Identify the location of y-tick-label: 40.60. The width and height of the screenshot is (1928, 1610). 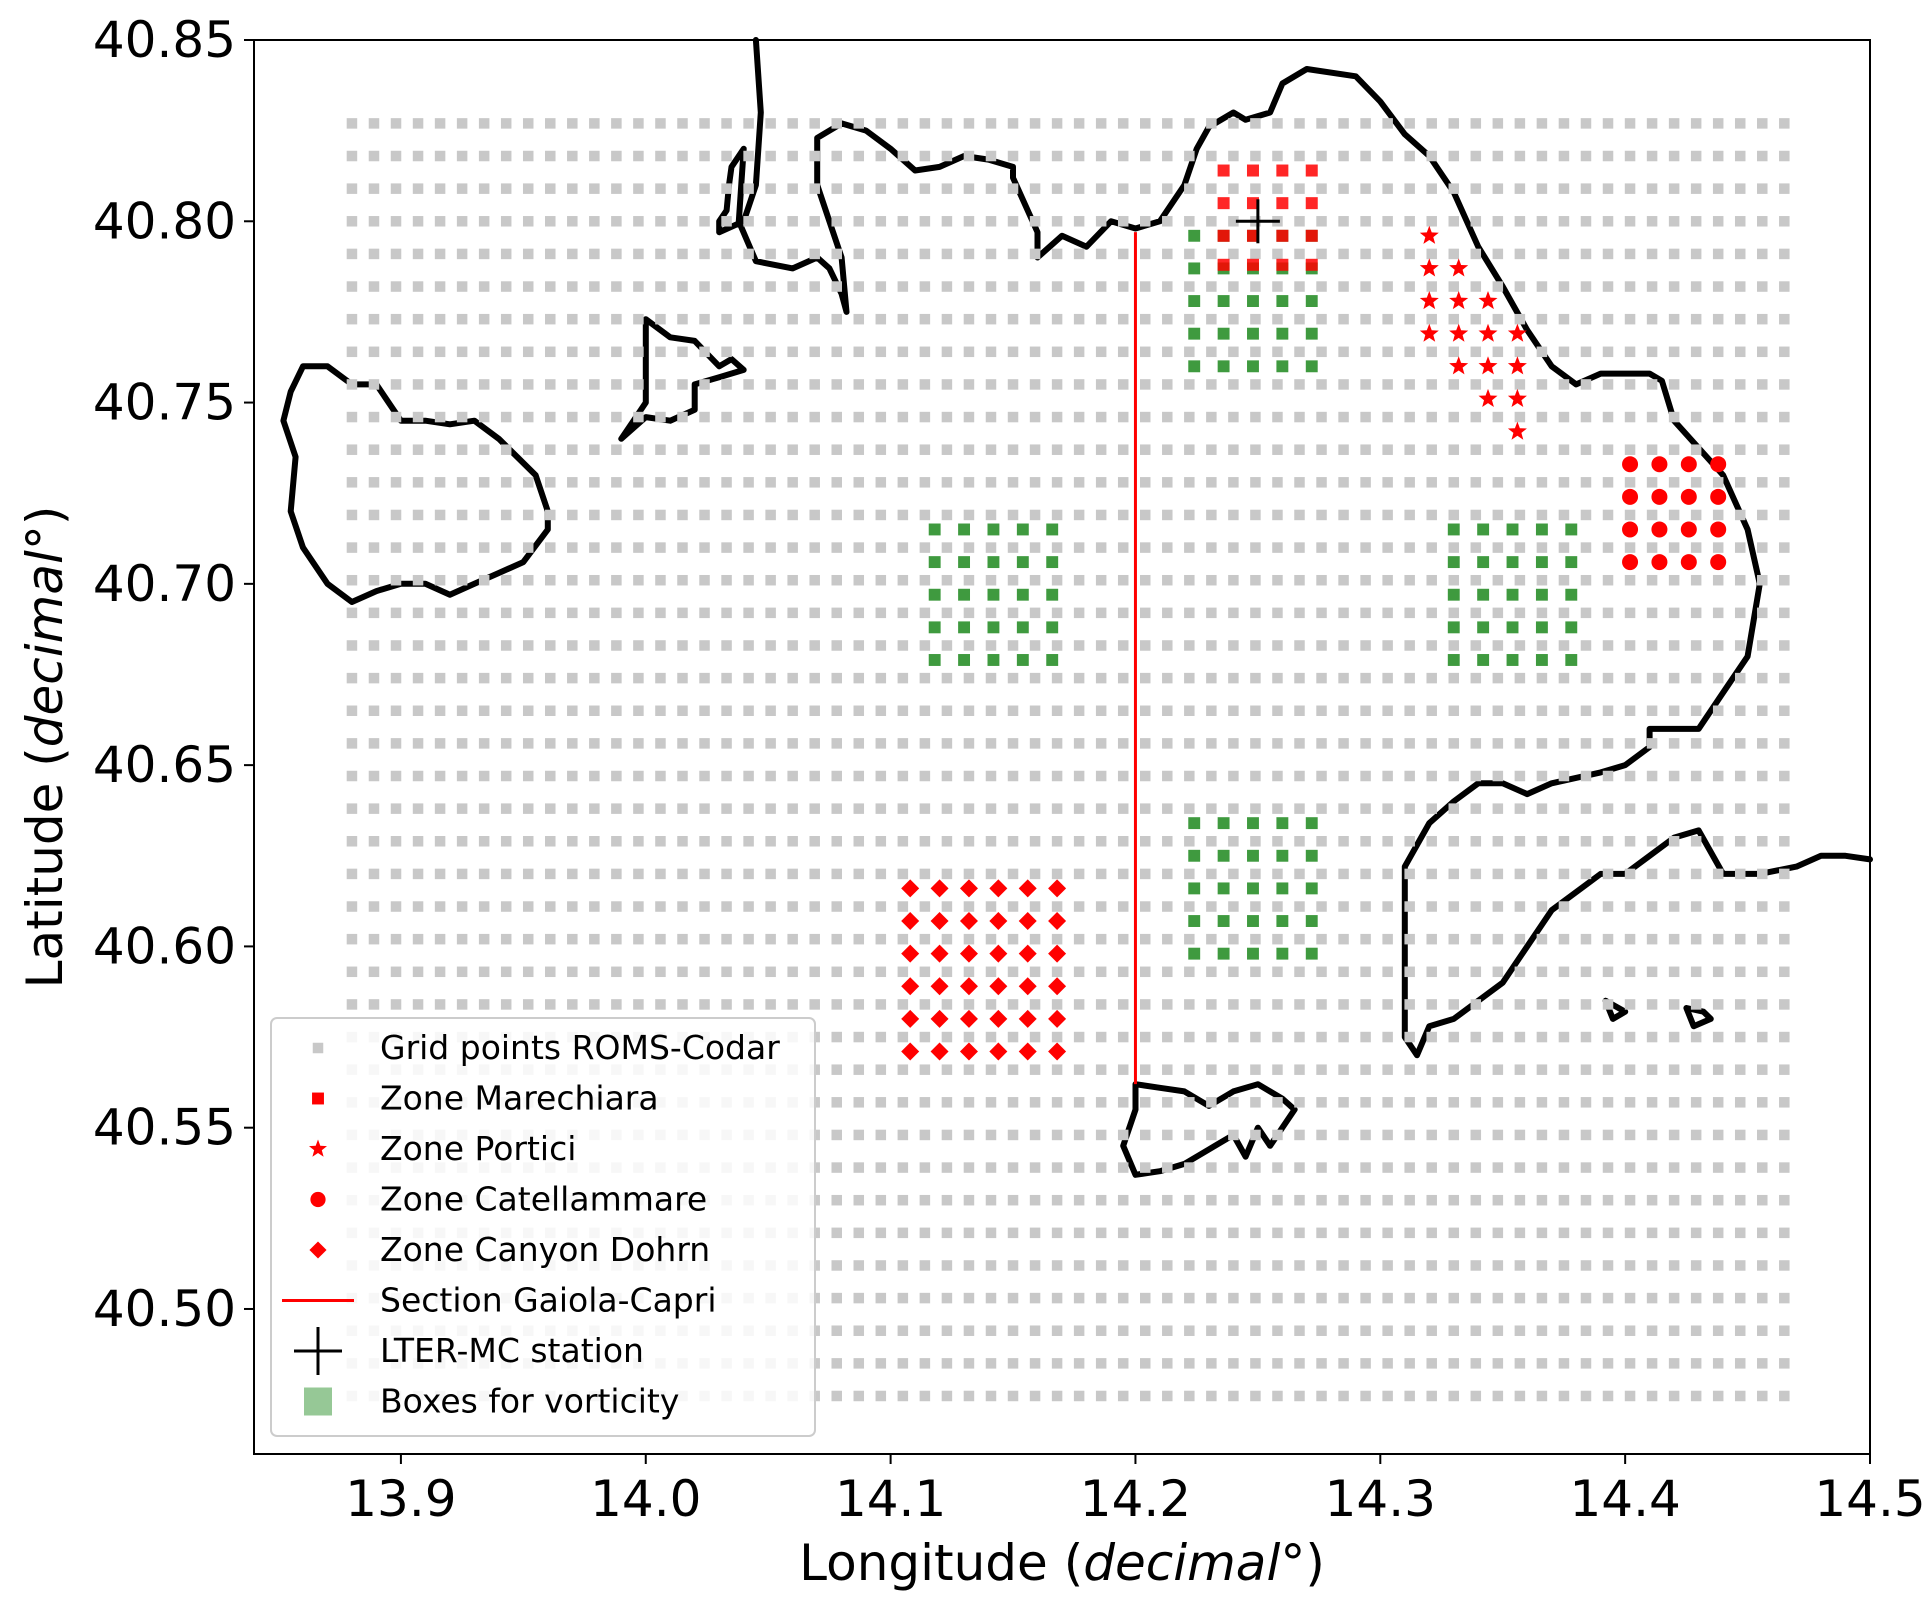
(164, 946).